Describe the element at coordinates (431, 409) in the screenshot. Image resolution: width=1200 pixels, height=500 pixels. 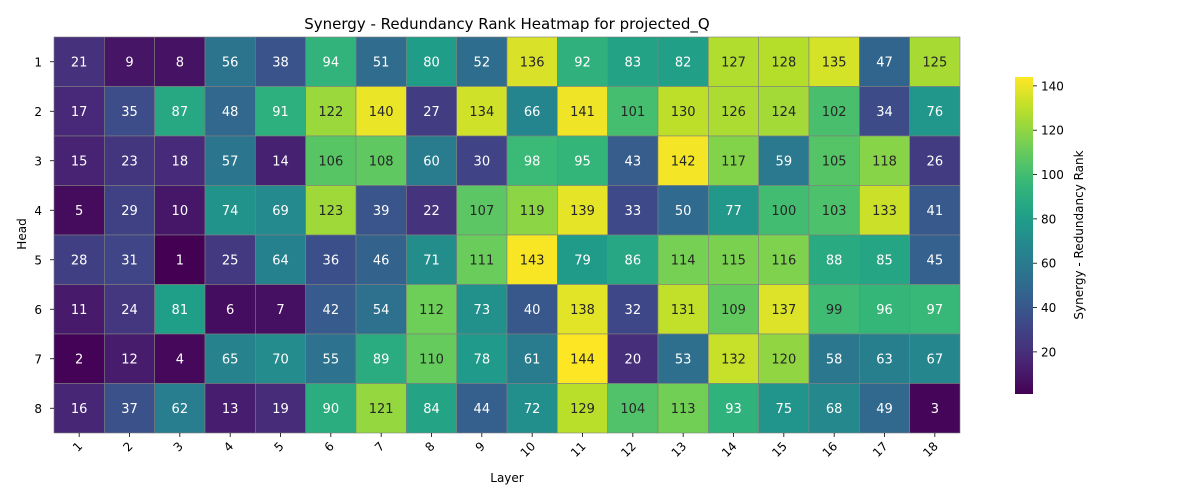
I see `cell-value-label: 84` at that location.